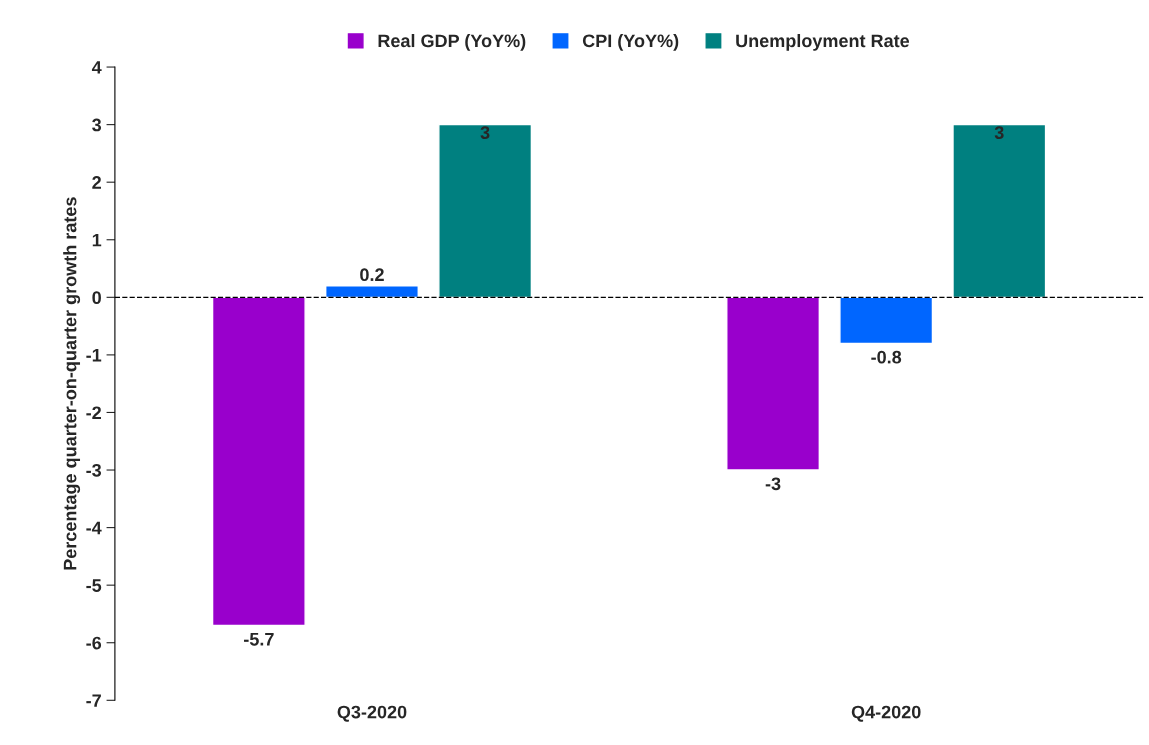 This screenshot has width=1149, height=745. I want to click on y-tick-label: 3, so click(97, 125).